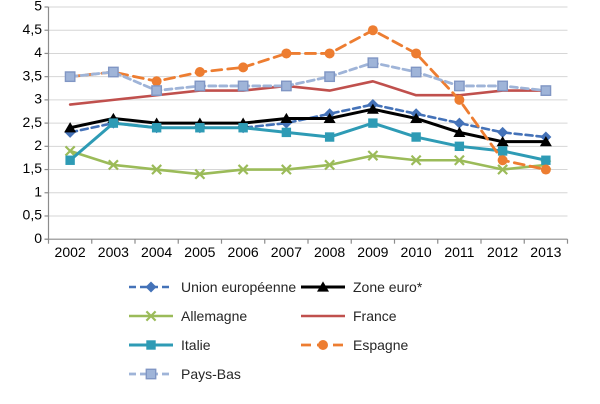  What do you see at coordinates (70, 252) in the screenshot?
I see `x-tick-label: 2002` at bounding box center [70, 252].